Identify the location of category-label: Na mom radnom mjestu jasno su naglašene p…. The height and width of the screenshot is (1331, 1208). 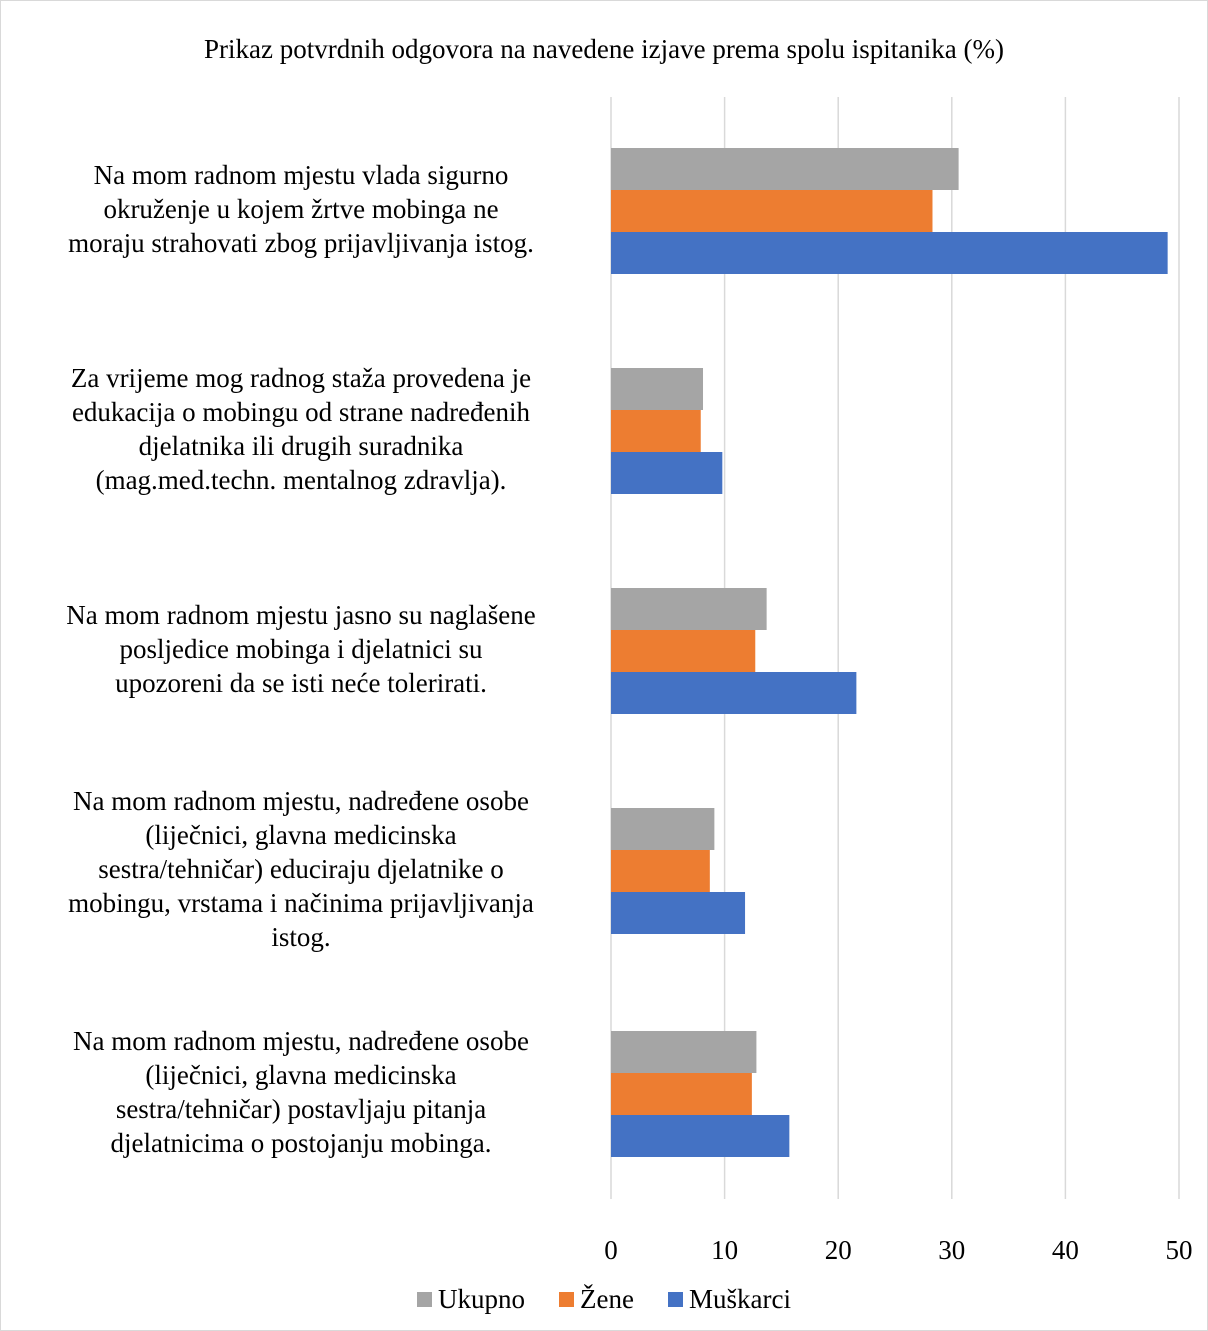
(301, 649).